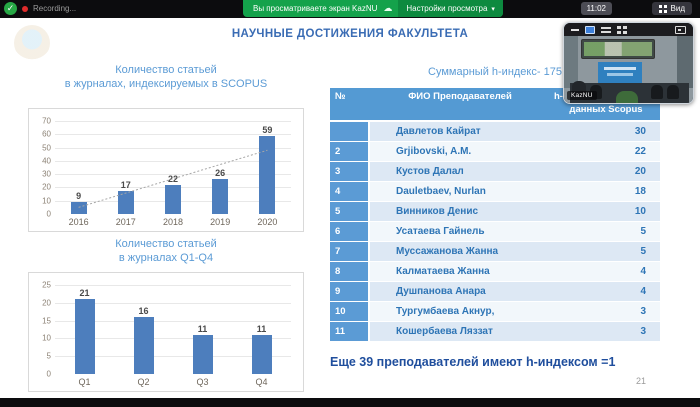 This screenshot has height=407, width=700. What do you see at coordinates (350, 271) in the screenshot?
I see `row-number: 8` at bounding box center [350, 271].